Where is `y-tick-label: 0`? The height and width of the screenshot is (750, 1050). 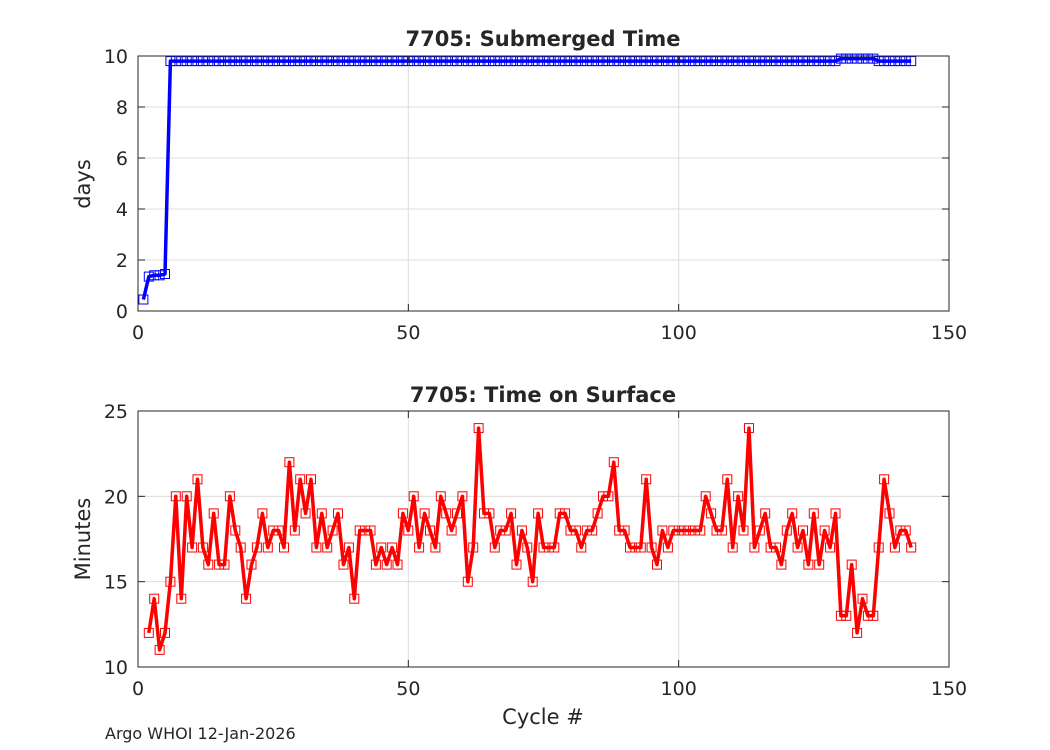
y-tick-label: 0 is located at coordinates (122, 312).